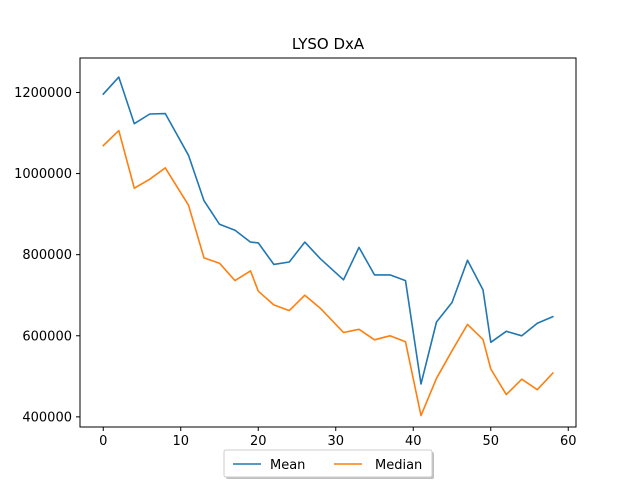  I want to click on chart-title: LYSO DxA, so click(328, 44).